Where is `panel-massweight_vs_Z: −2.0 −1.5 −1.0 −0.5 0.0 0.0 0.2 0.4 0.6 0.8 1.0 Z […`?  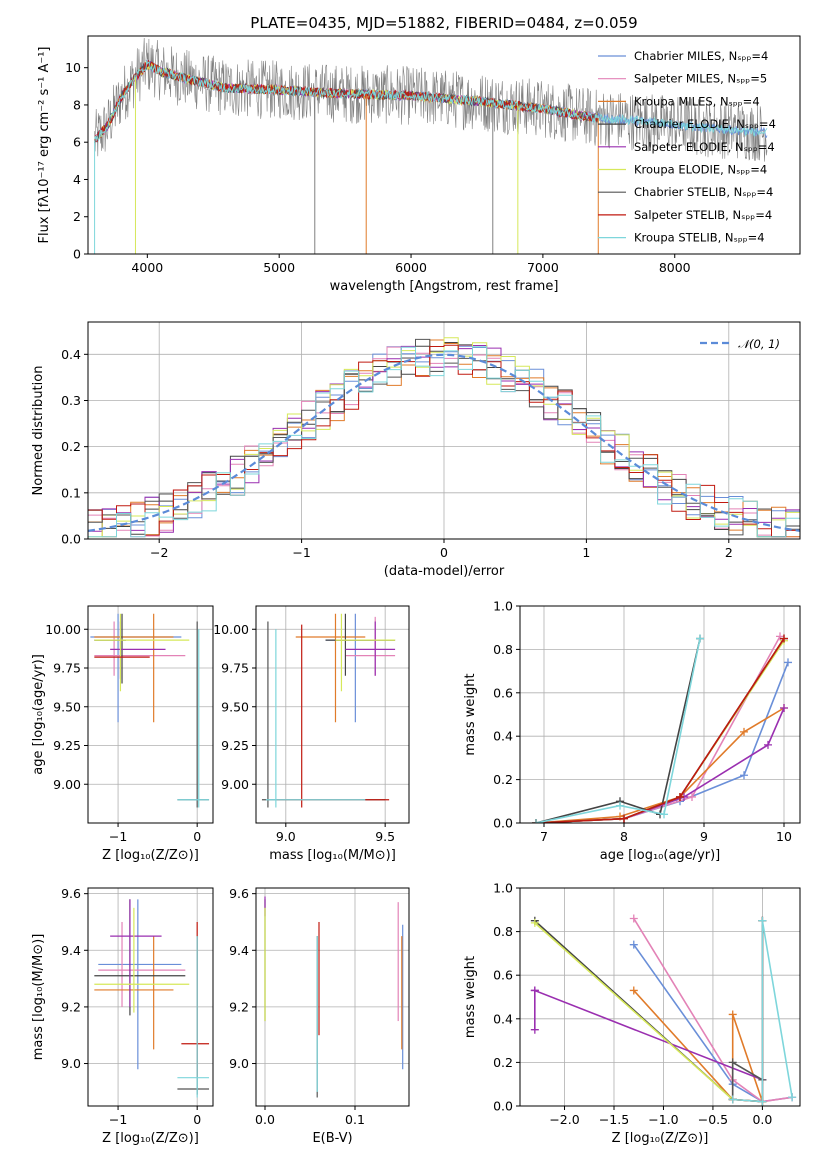 panel-massweight_vs_Z: −2.0 −1.5 −1.0 −0.5 0.0 0.0 0.2 0.4 0.6 0.8 1.0 Z [… is located at coordinates (632, 1013).